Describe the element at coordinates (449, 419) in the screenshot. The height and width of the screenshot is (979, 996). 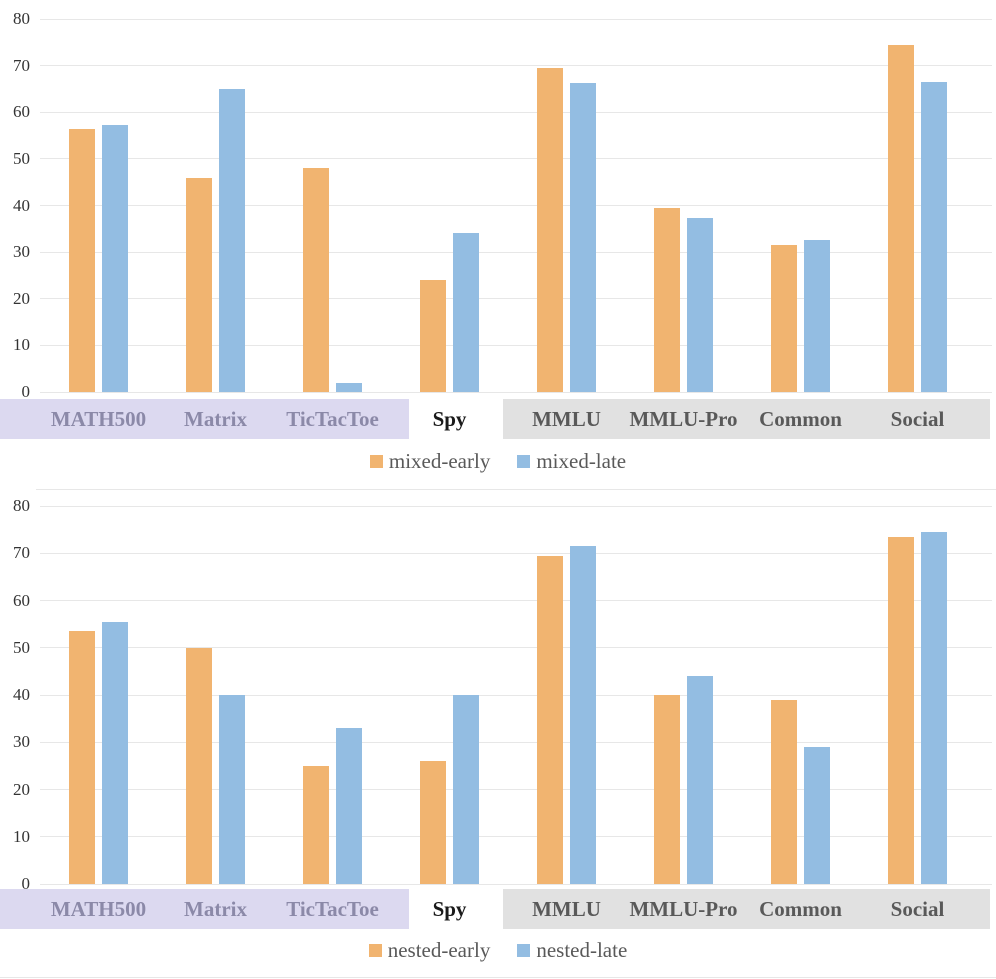
I see `category-label-spy: Spy` at that location.